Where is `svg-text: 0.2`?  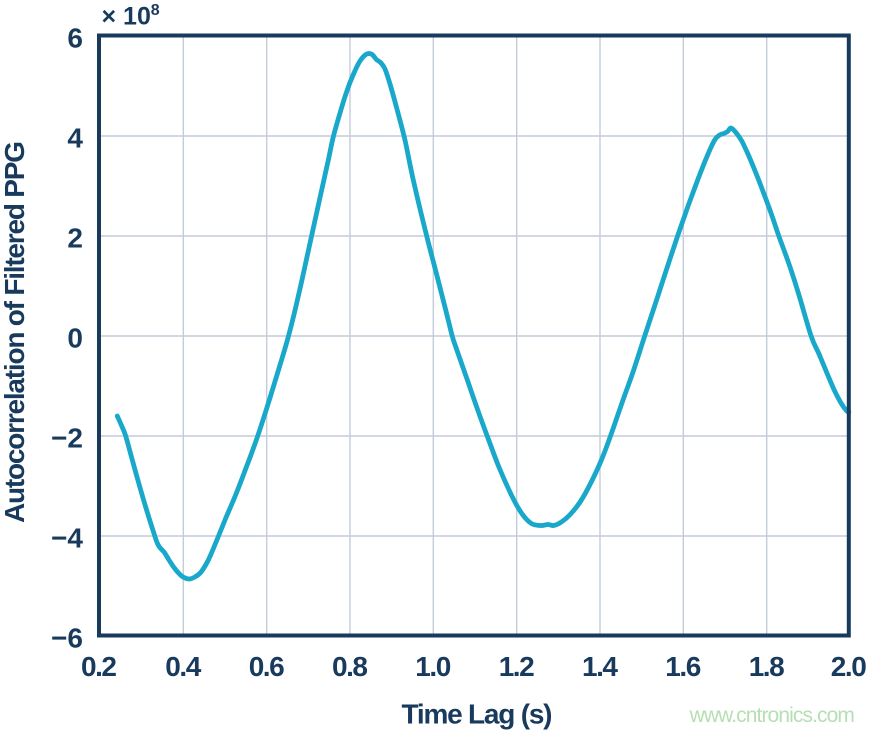
svg-text: 0.2 is located at coordinates (99, 666).